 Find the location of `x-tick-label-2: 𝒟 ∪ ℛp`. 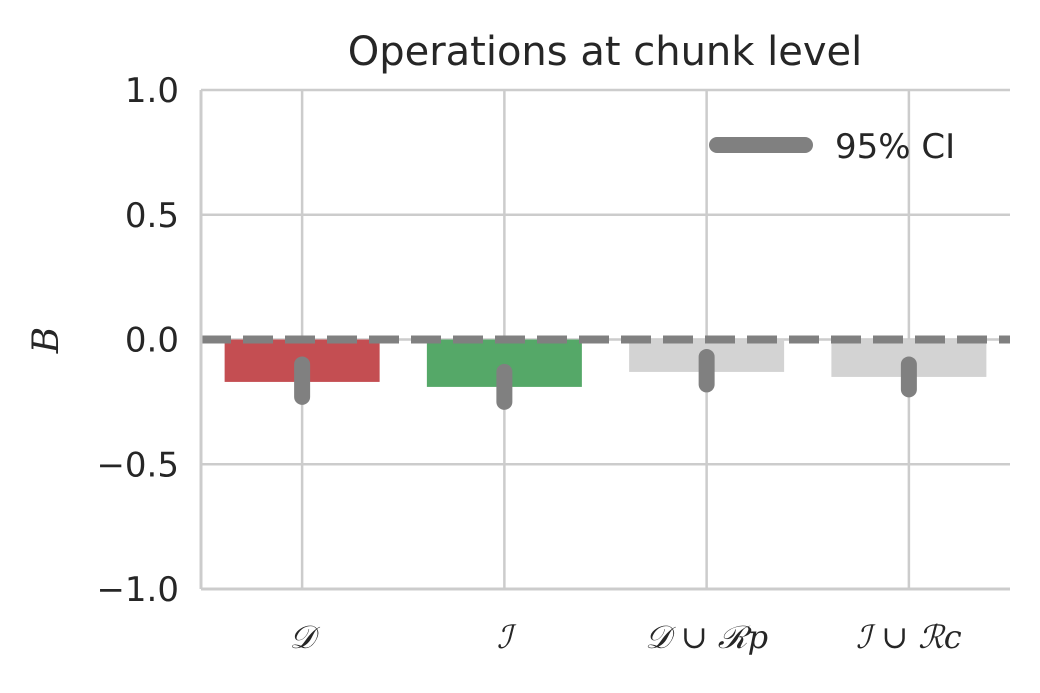

x-tick-label-2: 𝒟 ∪ ℛp is located at coordinates (706, 637).